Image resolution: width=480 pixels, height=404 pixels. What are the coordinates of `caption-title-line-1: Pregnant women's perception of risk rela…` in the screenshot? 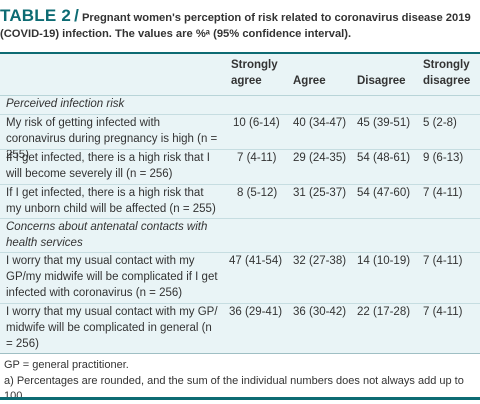 It's located at (276, 18).